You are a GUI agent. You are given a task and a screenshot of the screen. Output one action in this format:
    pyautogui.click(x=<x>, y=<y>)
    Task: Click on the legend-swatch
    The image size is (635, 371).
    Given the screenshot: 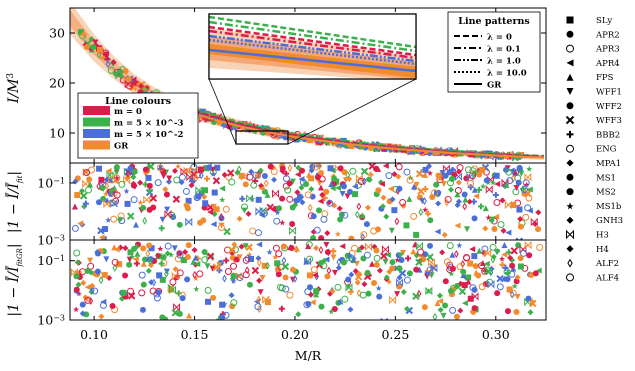 What is the action you would take?
    pyautogui.click(x=96, y=122)
    